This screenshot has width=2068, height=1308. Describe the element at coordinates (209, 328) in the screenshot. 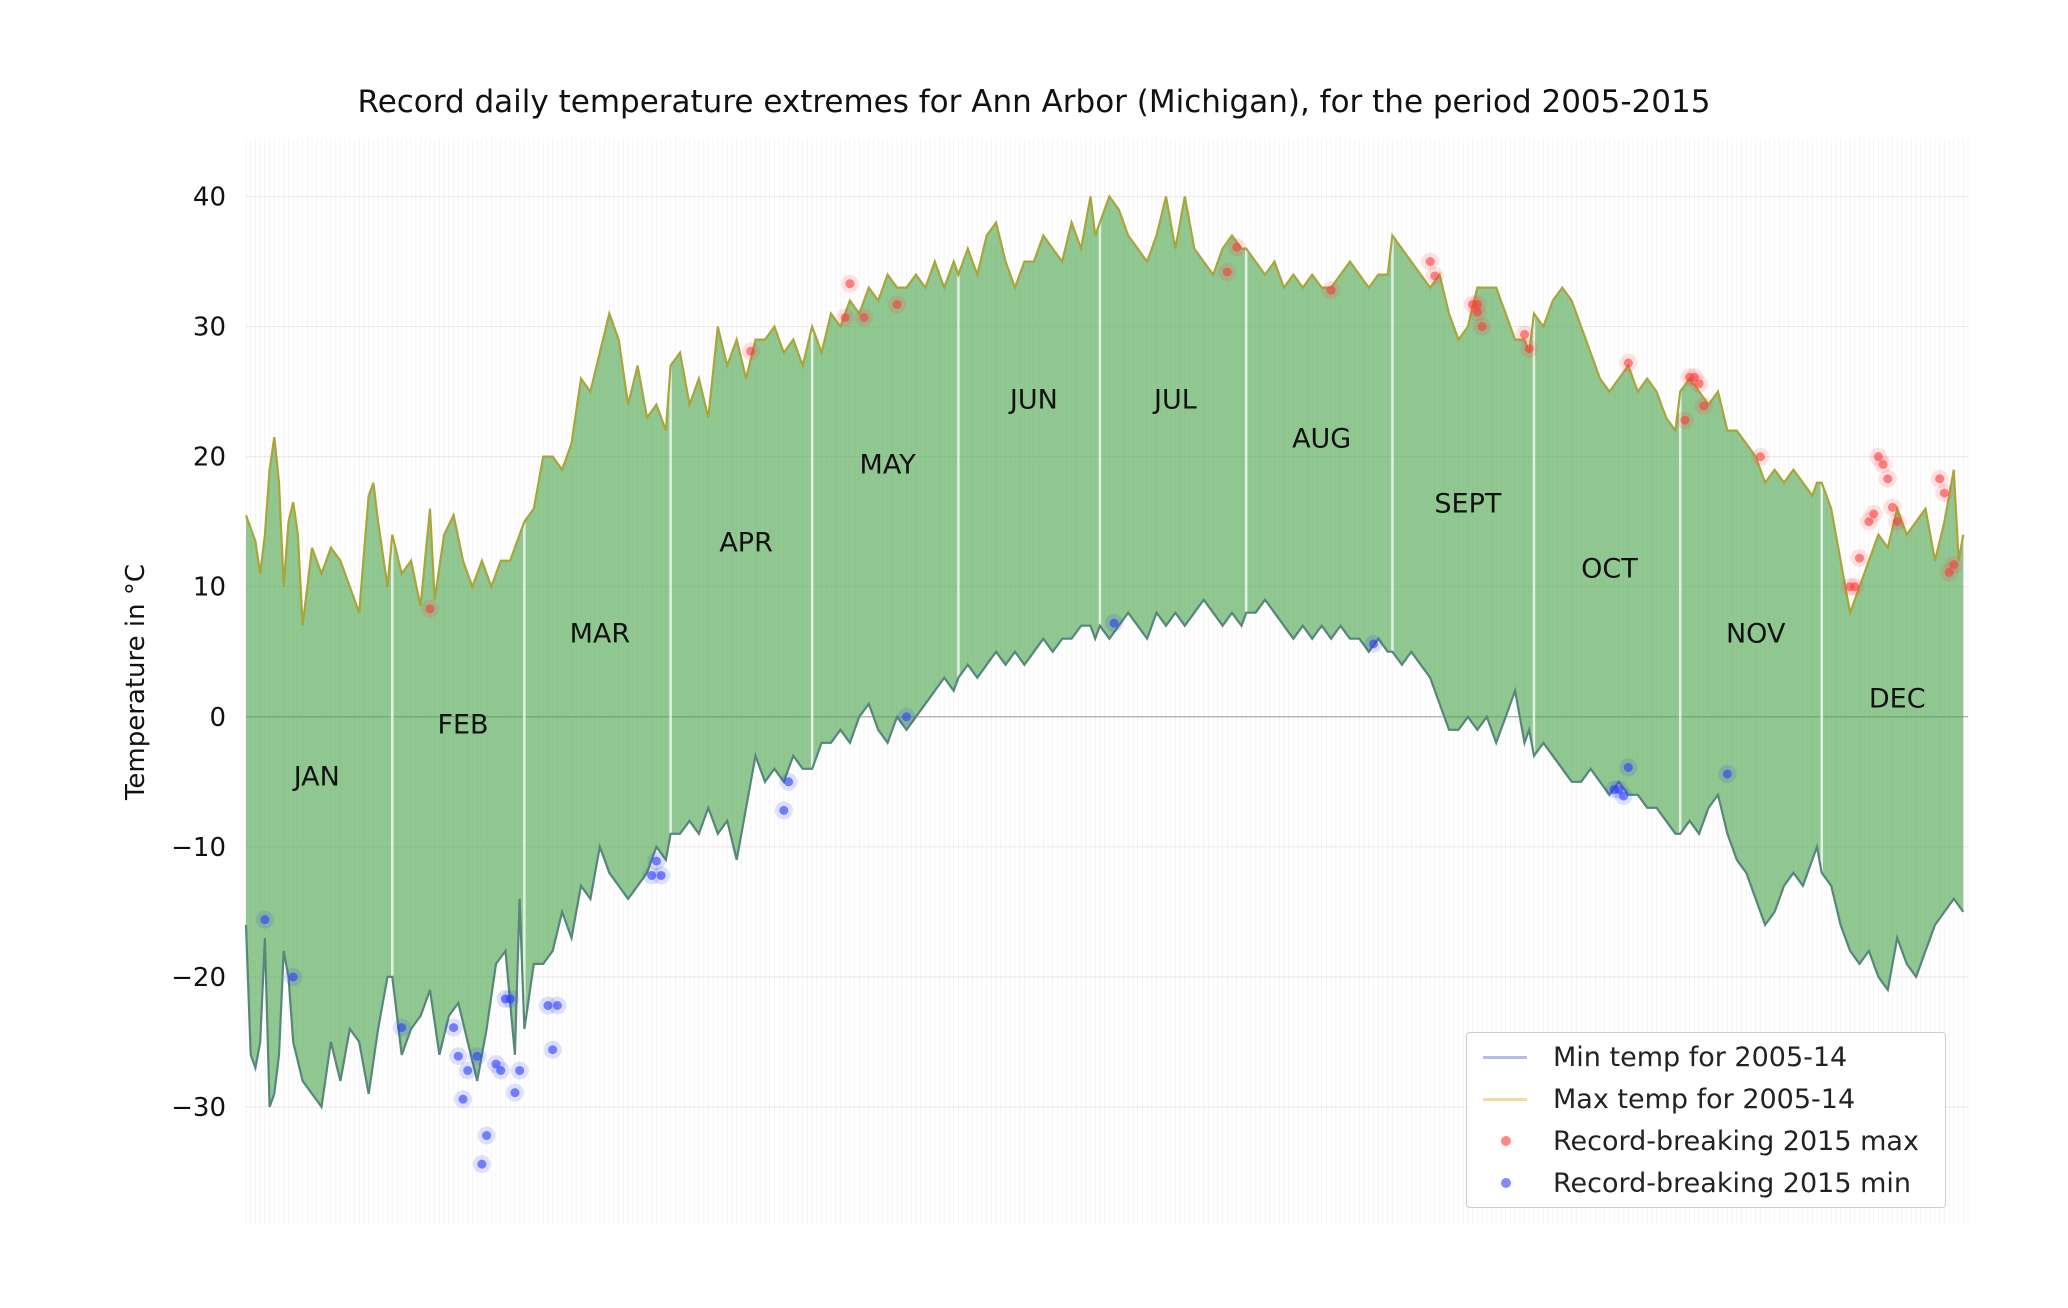

I see `y-tick-label: 30` at that location.